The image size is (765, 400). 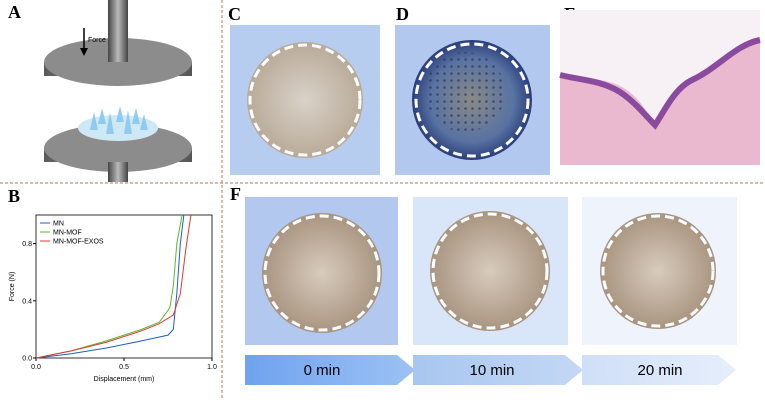 I want to click on x-axis-label: Displacement (mm), so click(x=124, y=379).